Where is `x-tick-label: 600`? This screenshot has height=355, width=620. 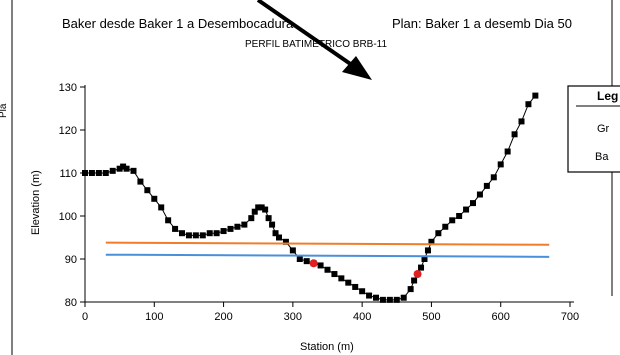
x-tick-label: 600 is located at coordinates (501, 317).